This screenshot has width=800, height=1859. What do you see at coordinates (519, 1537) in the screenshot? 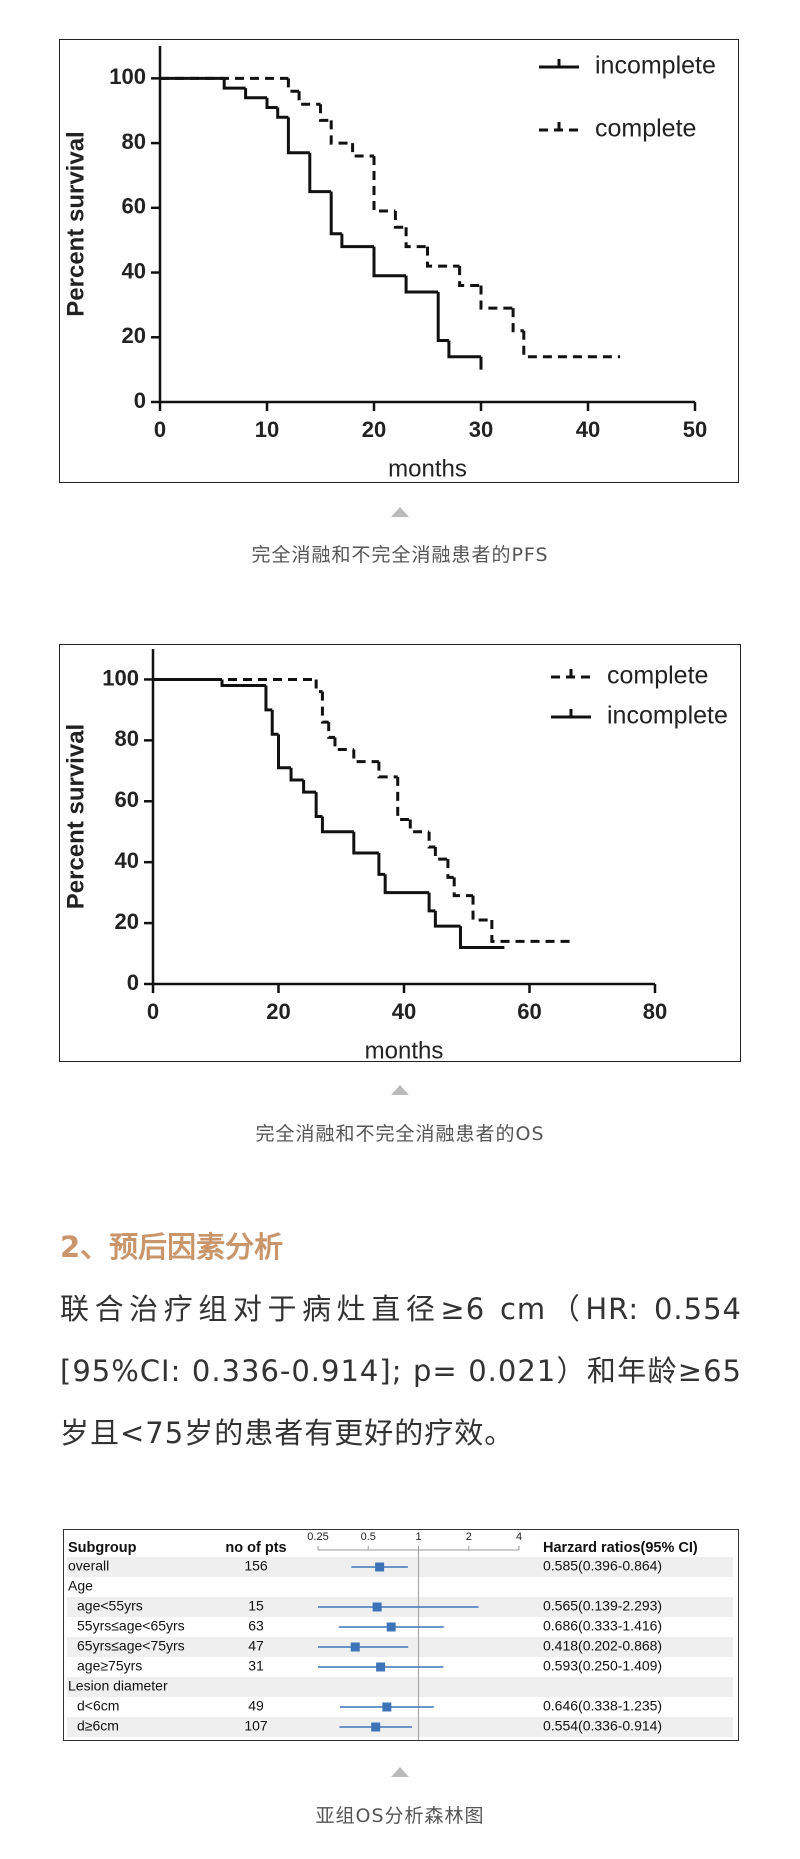
I see `x-tick-label: 4` at bounding box center [519, 1537].